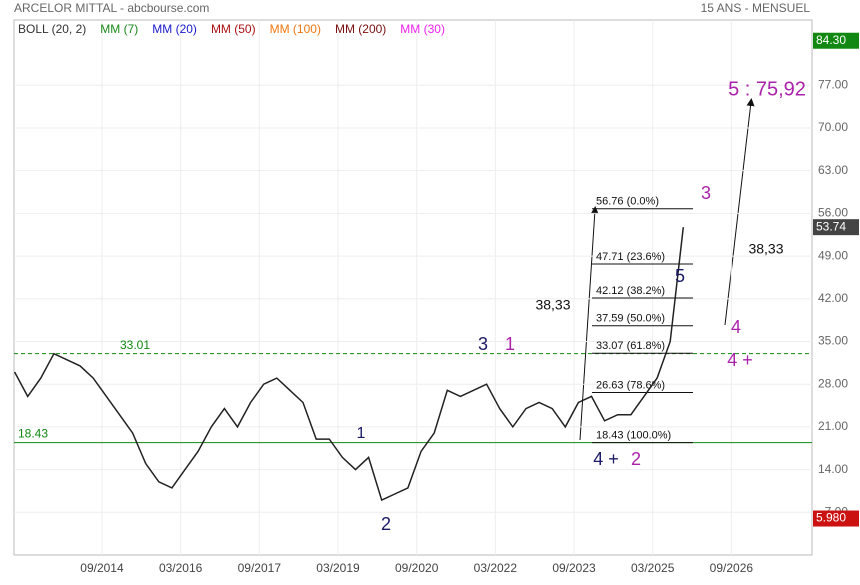  Describe the element at coordinates (174, 29) in the screenshot. I see `legend-item: MM (20)` at that location.